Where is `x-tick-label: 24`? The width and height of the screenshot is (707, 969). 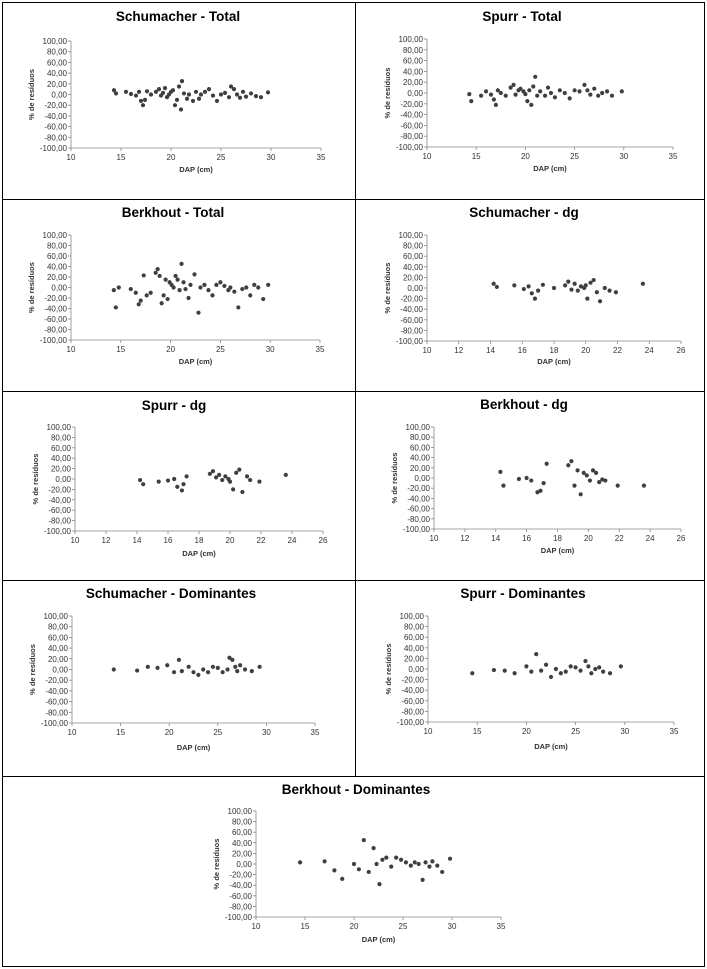
x-tick-label: 24 is located at coordinates (649, 350).